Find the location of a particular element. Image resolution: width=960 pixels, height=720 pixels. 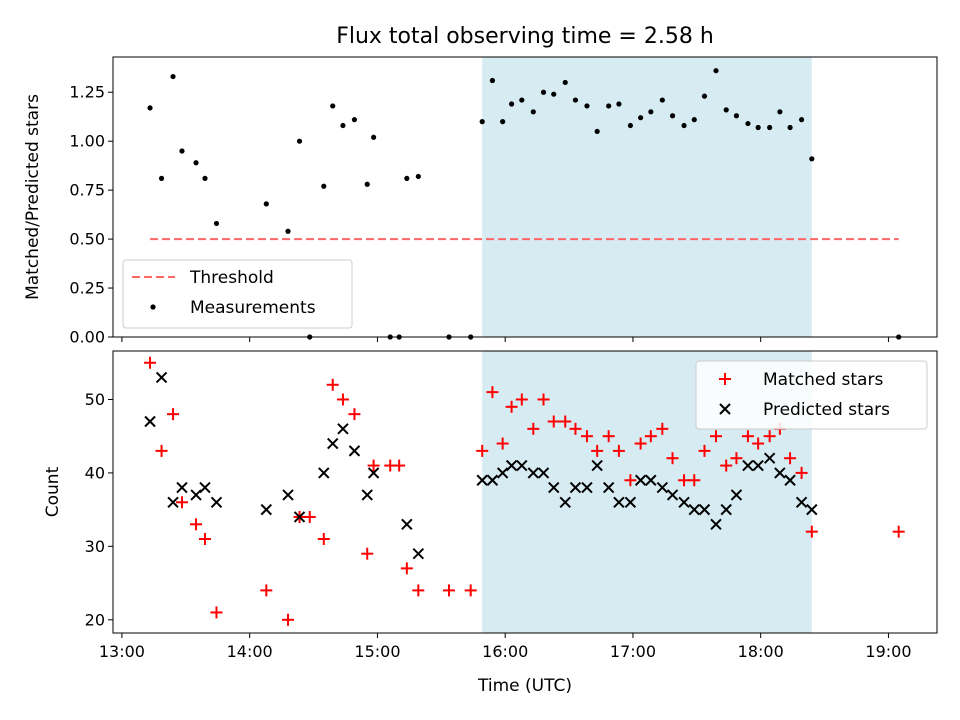

legend-measurements-label: Measurements is located at coordinates (253, 308).